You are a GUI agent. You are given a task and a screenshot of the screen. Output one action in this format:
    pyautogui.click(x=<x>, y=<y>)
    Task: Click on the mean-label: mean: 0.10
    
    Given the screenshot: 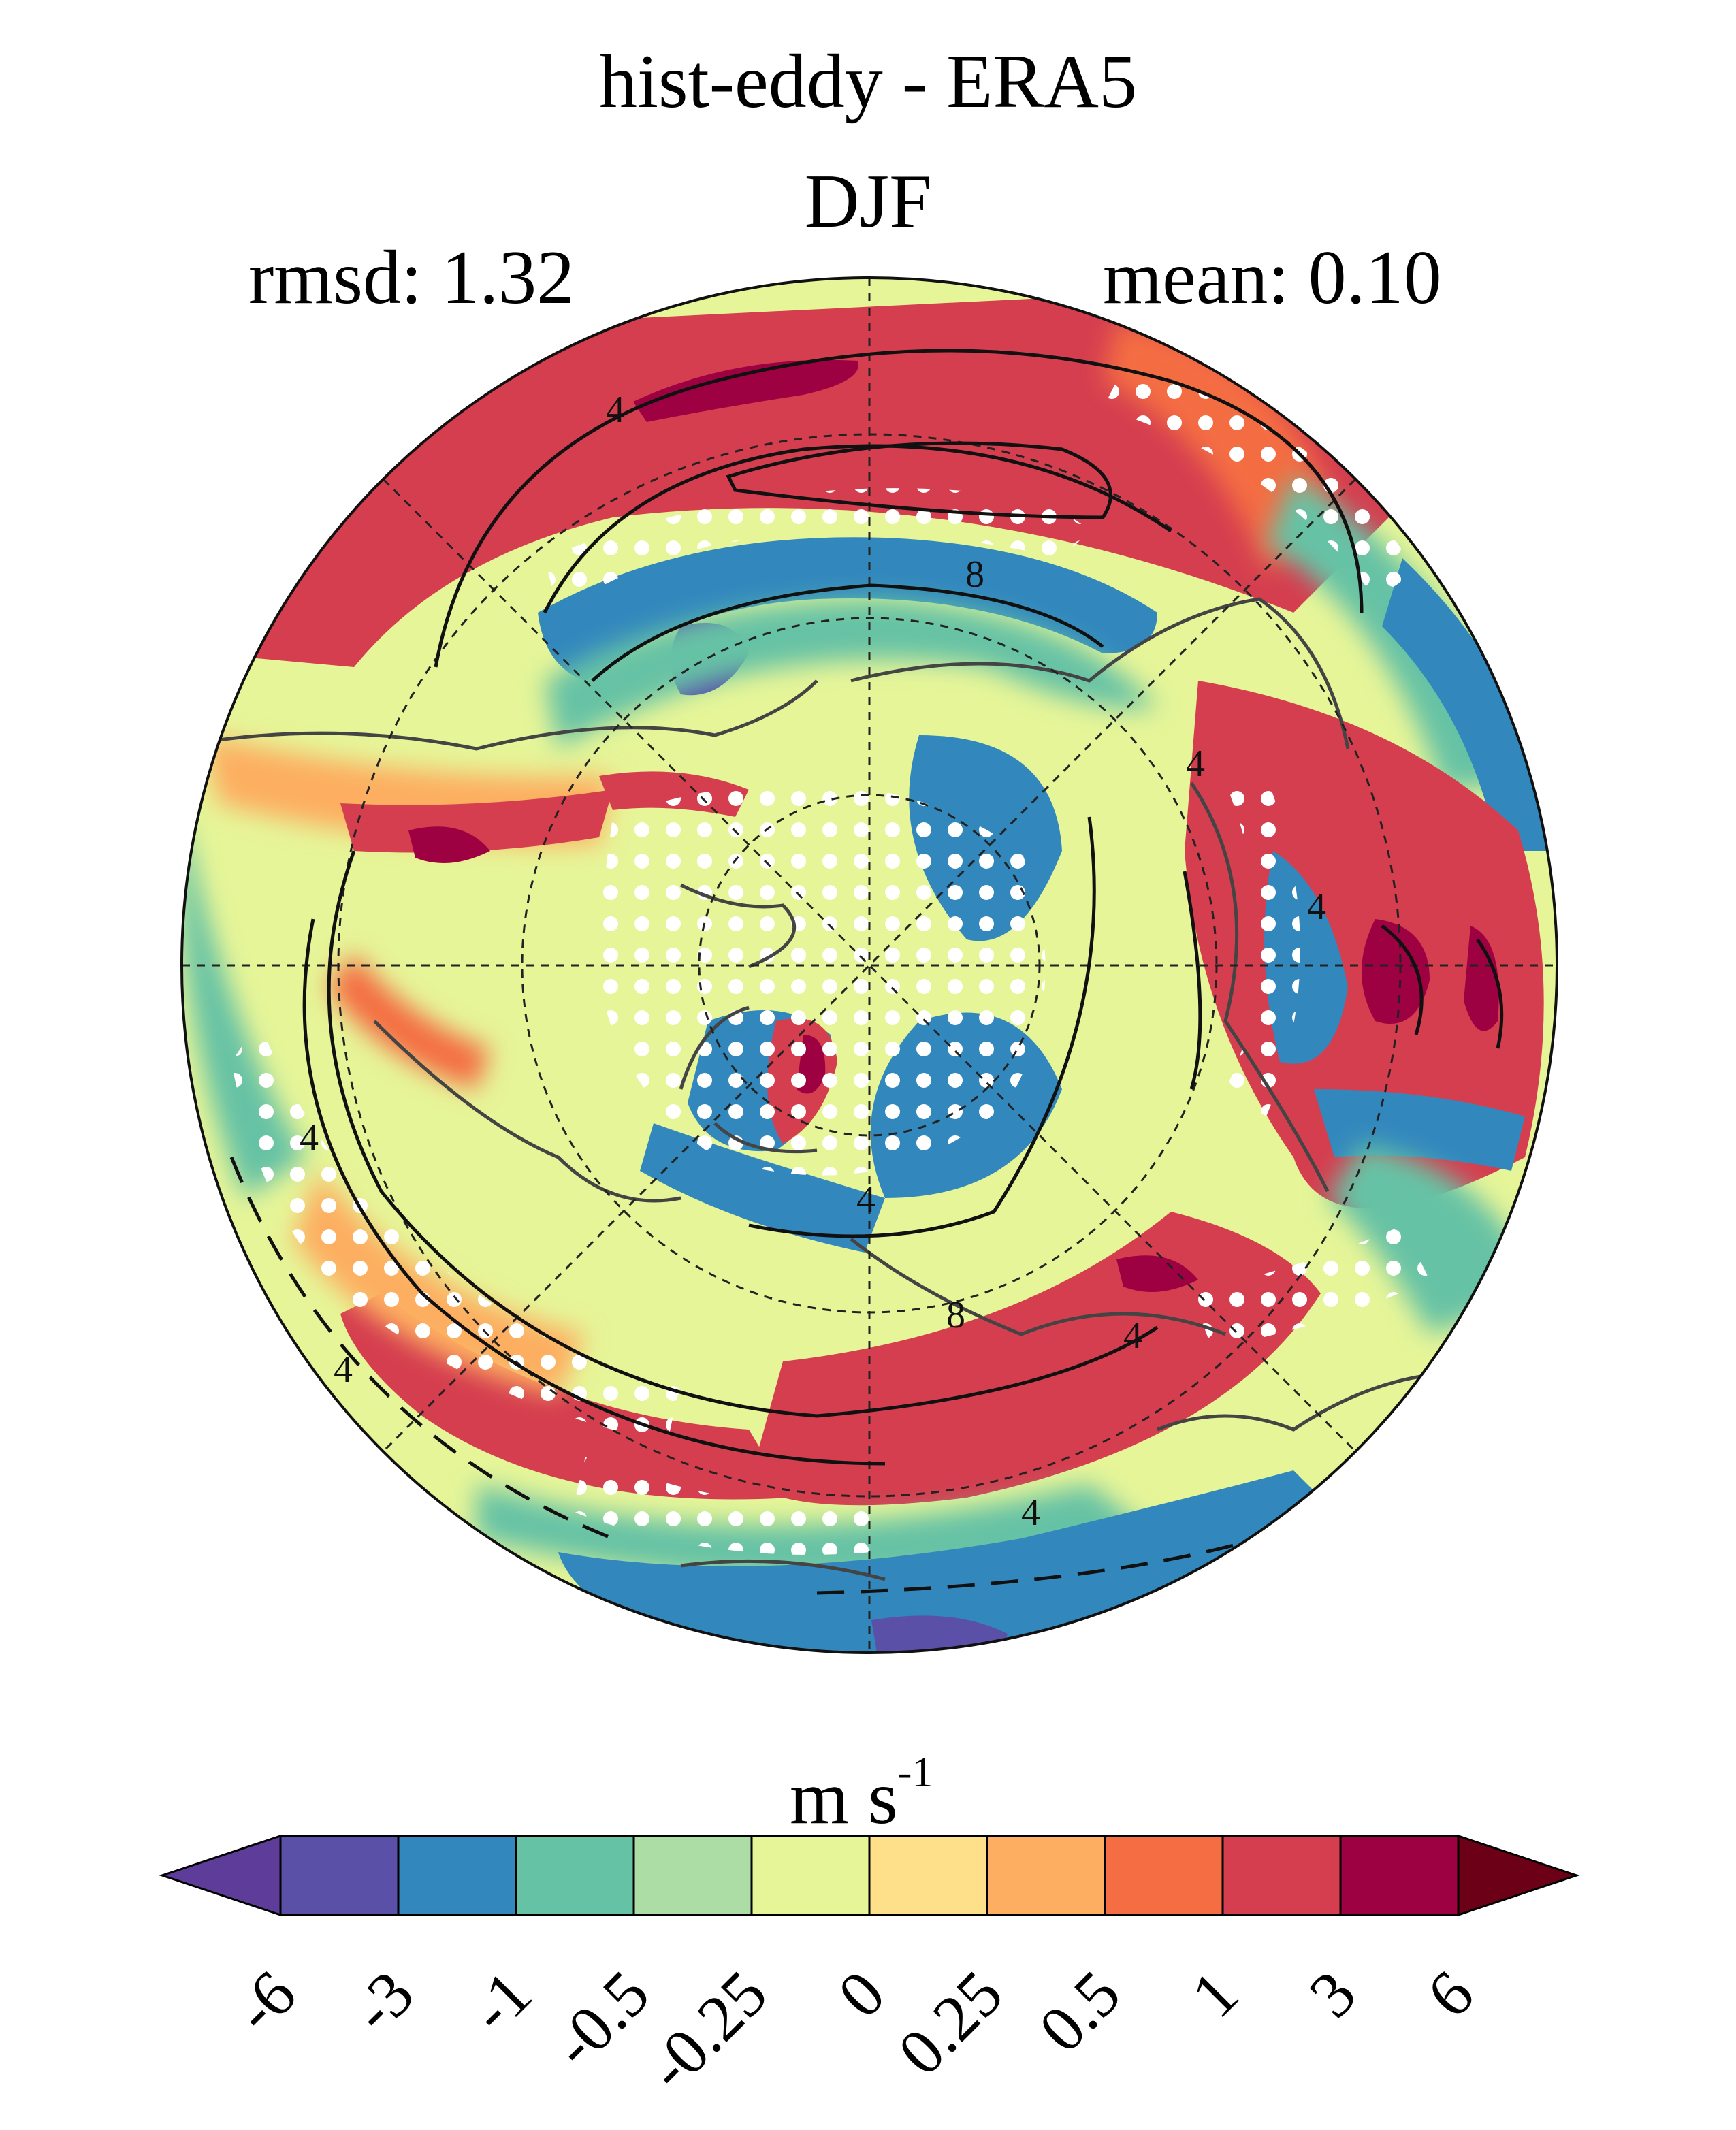 What is the action you would take?
    pyautogui.click(x=1272, y=278)
    